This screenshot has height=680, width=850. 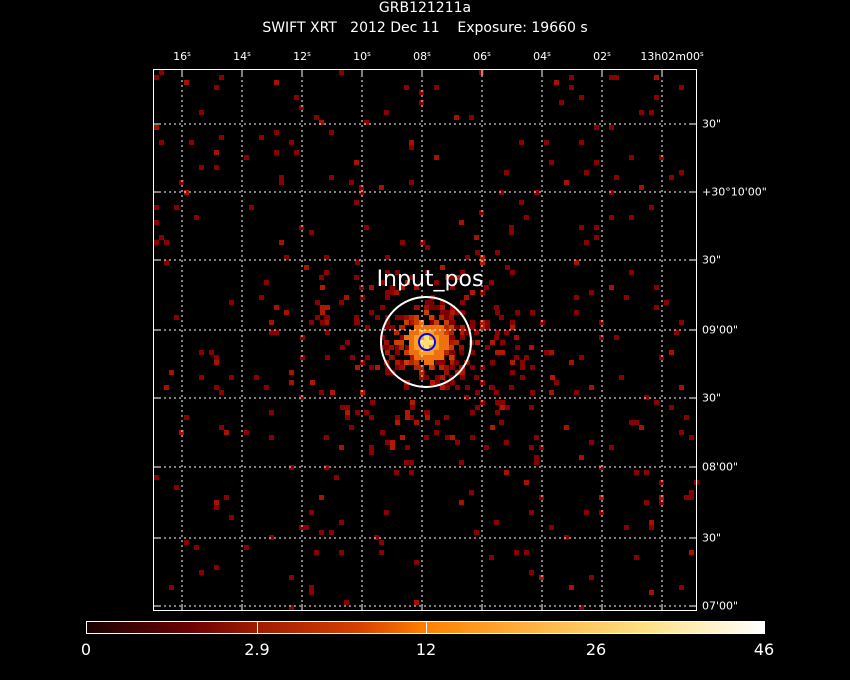 I want to click on image-title: GRB121211a, so click(x=425, y=8).